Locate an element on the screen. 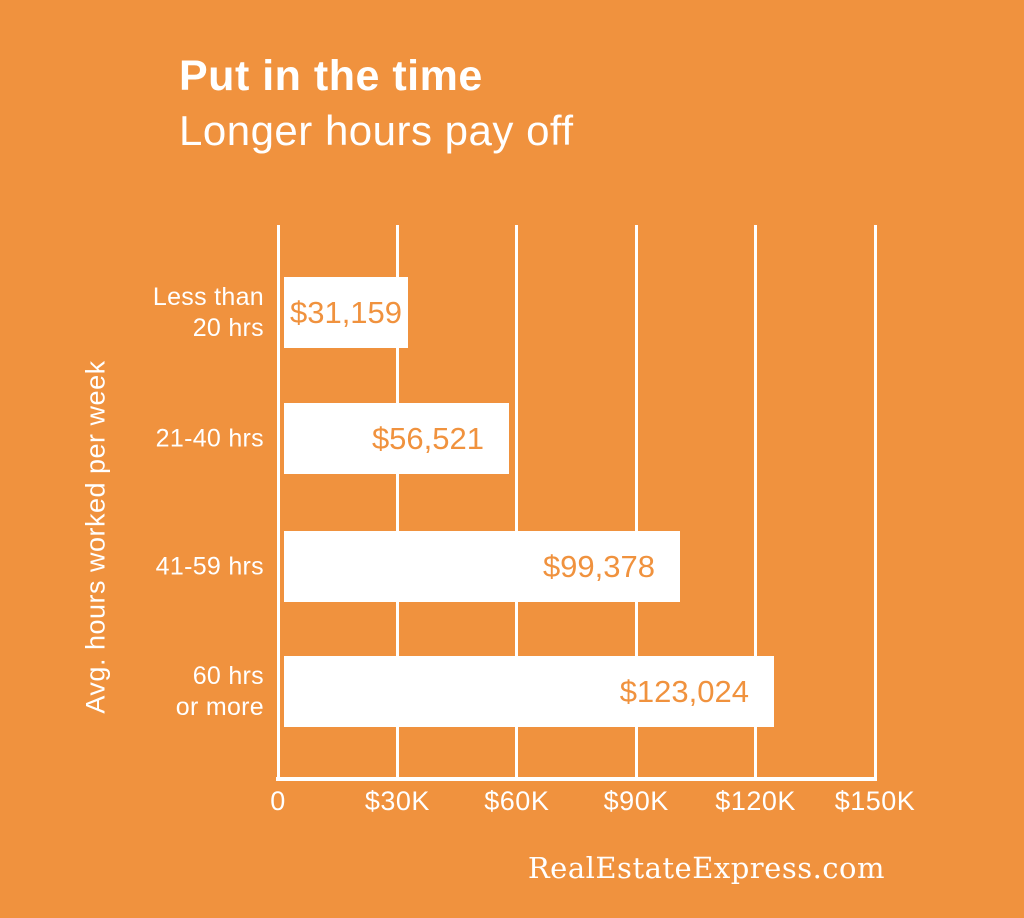  x-axis-line is located at coordinates (576, 779).